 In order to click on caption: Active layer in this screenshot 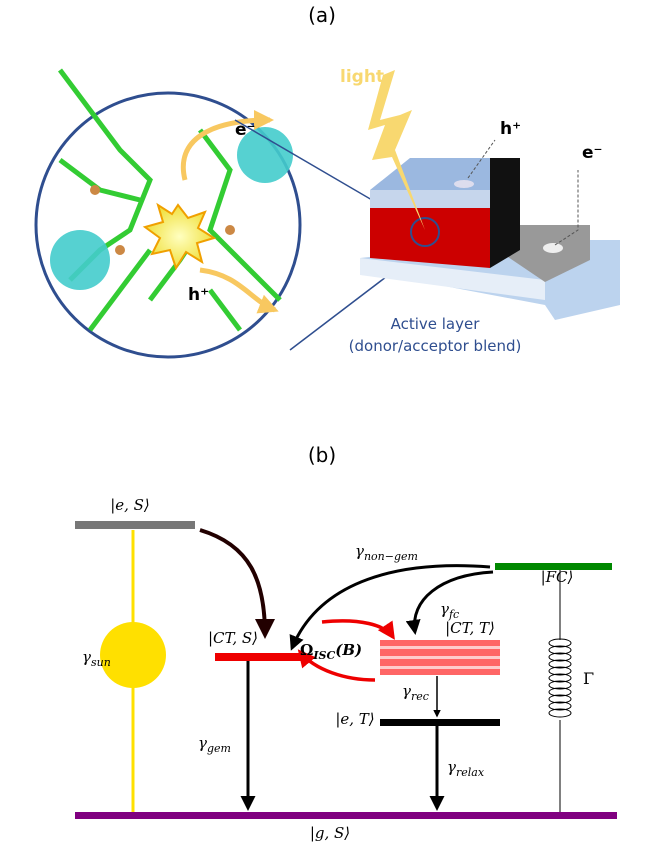, I will do `click(436, 324)`.